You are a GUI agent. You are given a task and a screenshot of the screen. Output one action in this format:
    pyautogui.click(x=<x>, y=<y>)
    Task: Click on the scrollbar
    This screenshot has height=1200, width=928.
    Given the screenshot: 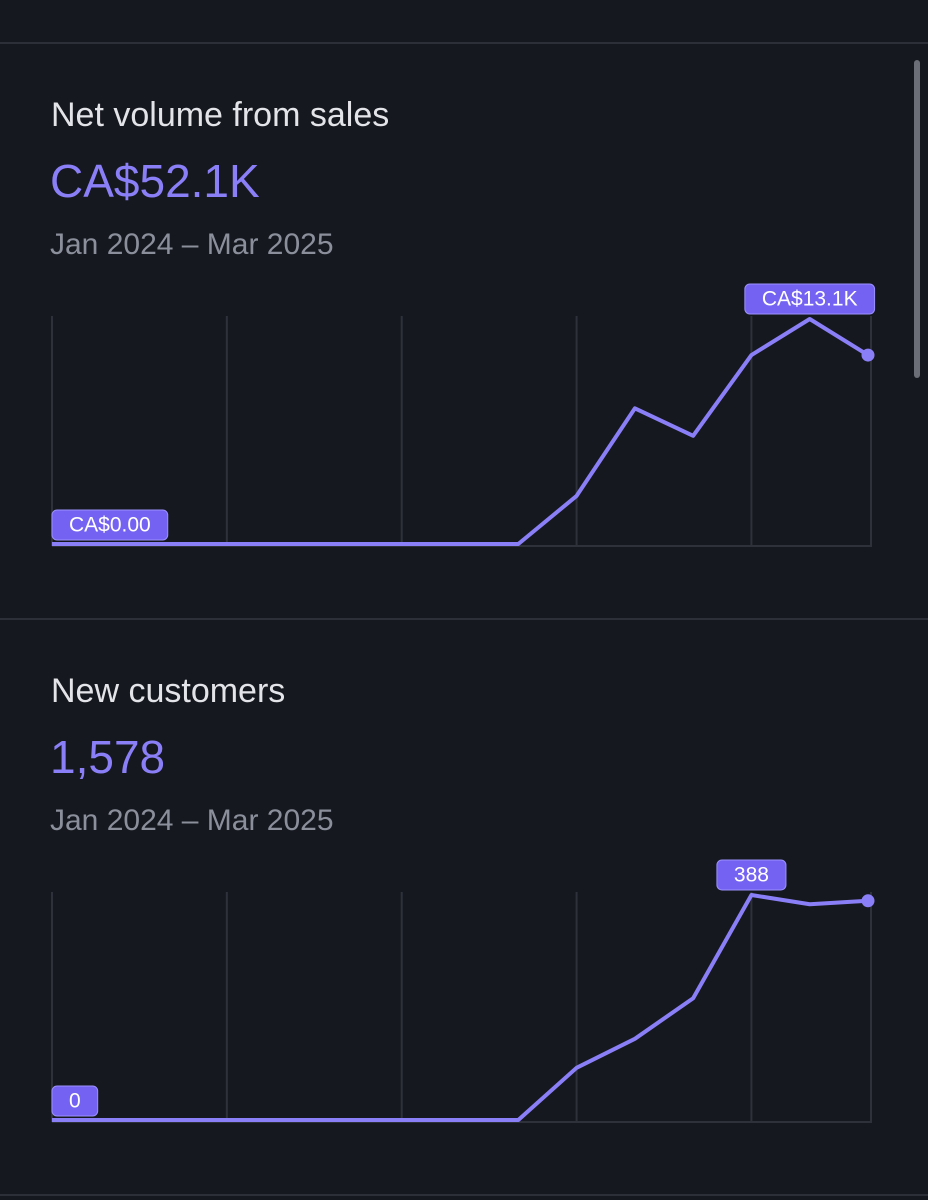 What is the action you would take?
    pyautogui.click(x=917, y=219)
    